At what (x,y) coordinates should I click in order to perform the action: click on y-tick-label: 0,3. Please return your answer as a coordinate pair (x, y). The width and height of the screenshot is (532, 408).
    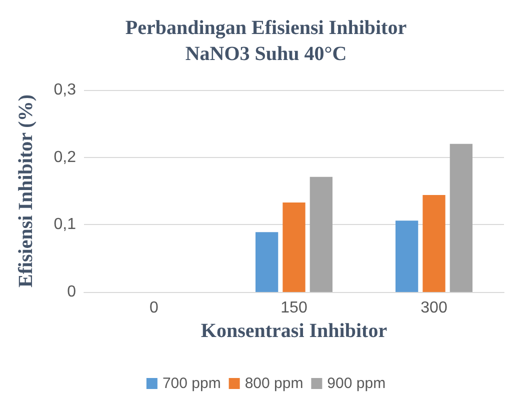
    Looking at the image, I should click on (65, 90).